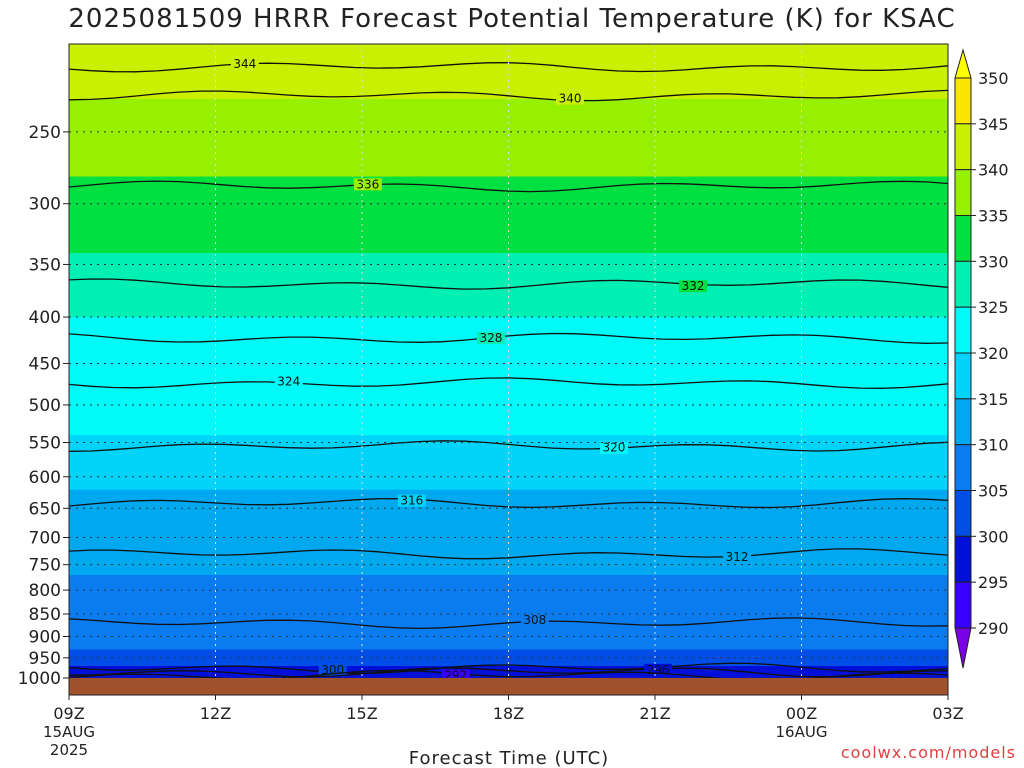  Describe the element at coordinates (993, 628) in the screenshot. I see `colorbar-label-290: 290` at that location.